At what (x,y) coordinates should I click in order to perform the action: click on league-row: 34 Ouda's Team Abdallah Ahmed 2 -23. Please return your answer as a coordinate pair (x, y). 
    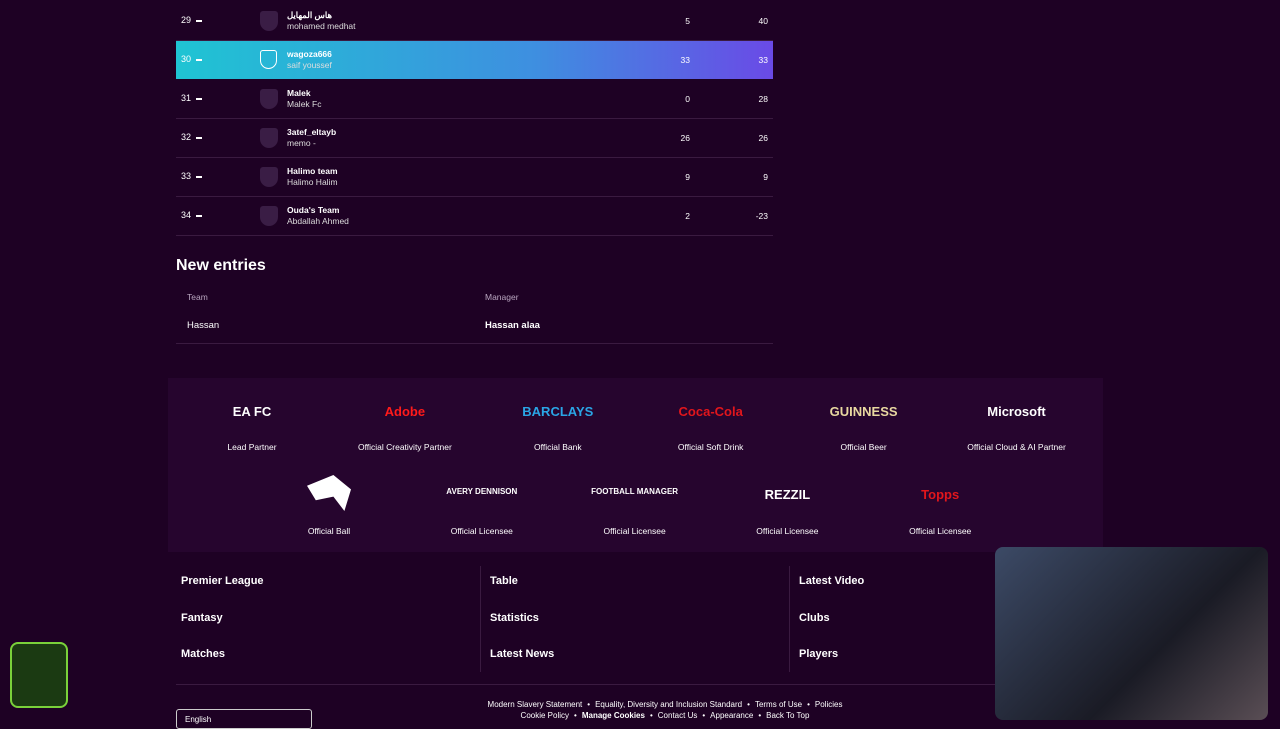
    Looking at the image, I should click on (474, 216).